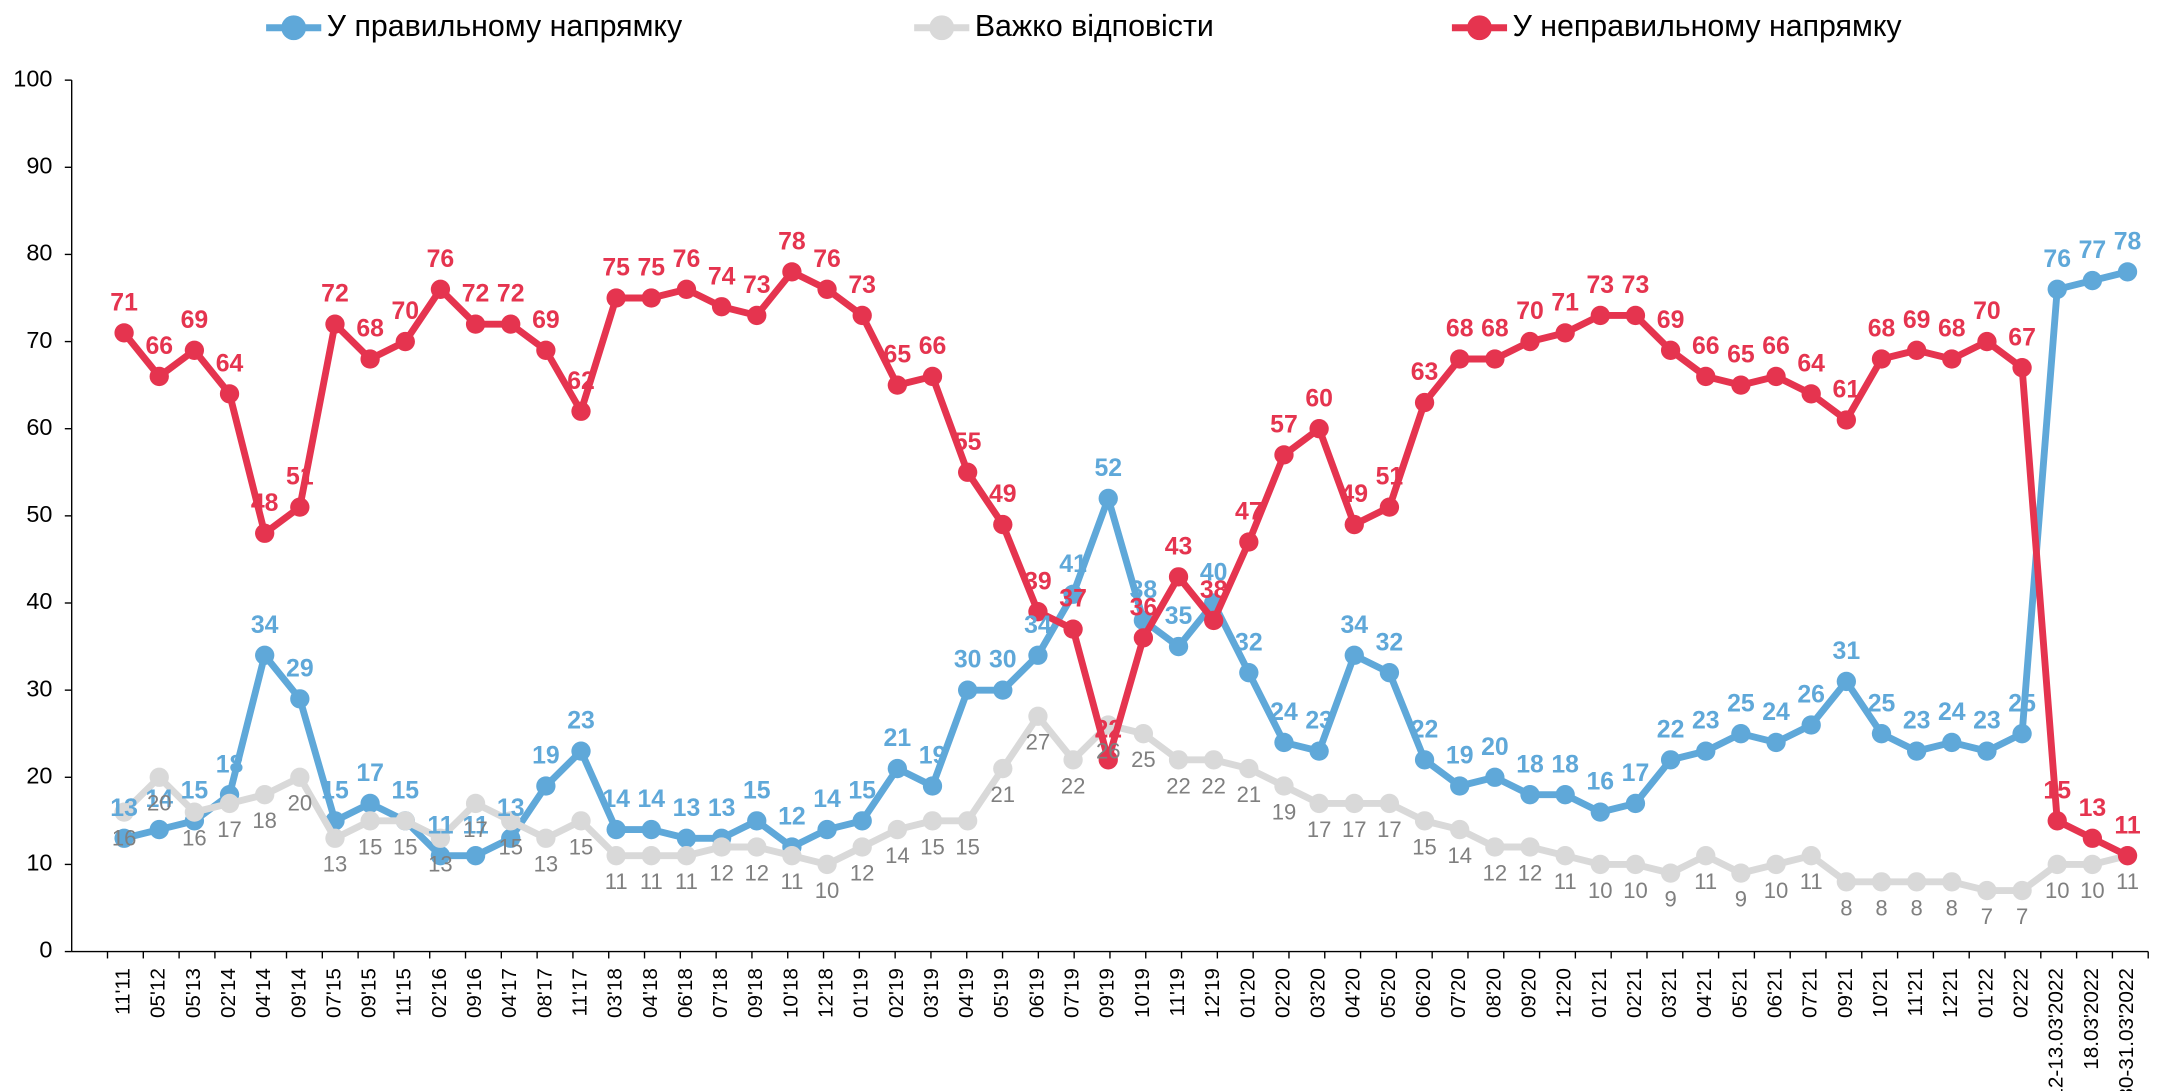  What do you see at coordinates (826, 993) in the screenshot?
I see `x-tick-label: 12'18` at bounding box center [826, 993].